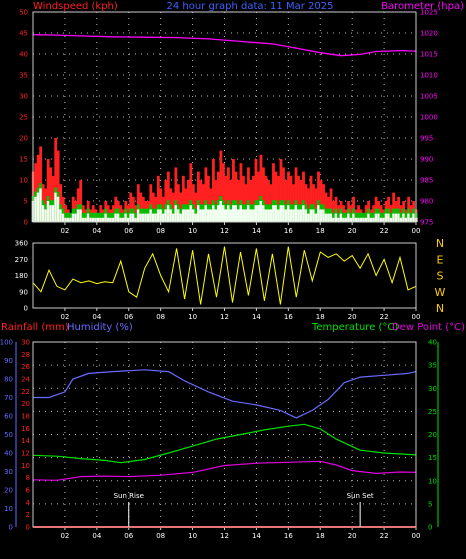  Describe the element at coordinates (21, 260) in the screenshot. I see `dir-ytick-label: 270` at that location.